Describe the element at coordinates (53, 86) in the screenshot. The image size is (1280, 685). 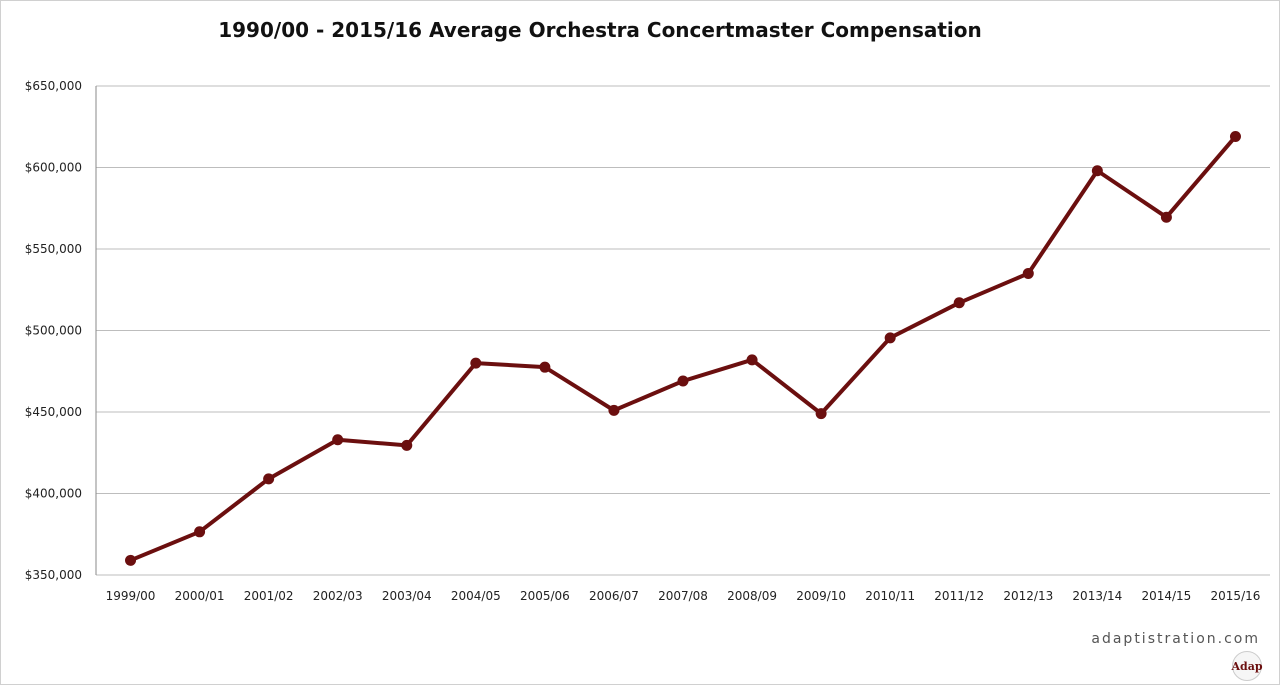
I see `y-tick-label: $650,000` at that location.